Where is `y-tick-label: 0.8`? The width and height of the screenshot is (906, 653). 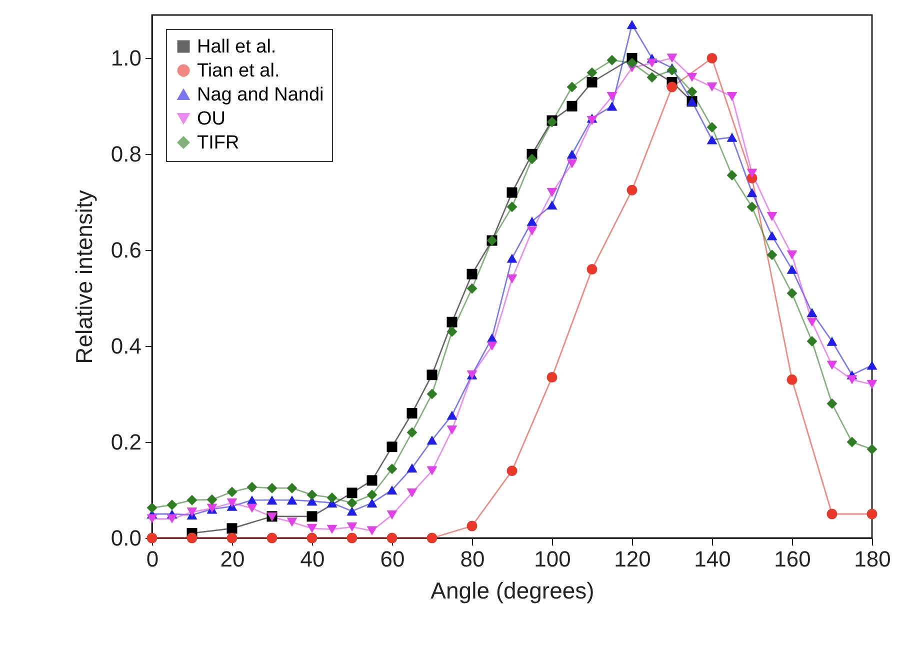
y-tick-label: 0.8 is located at coordinates (126, 154).